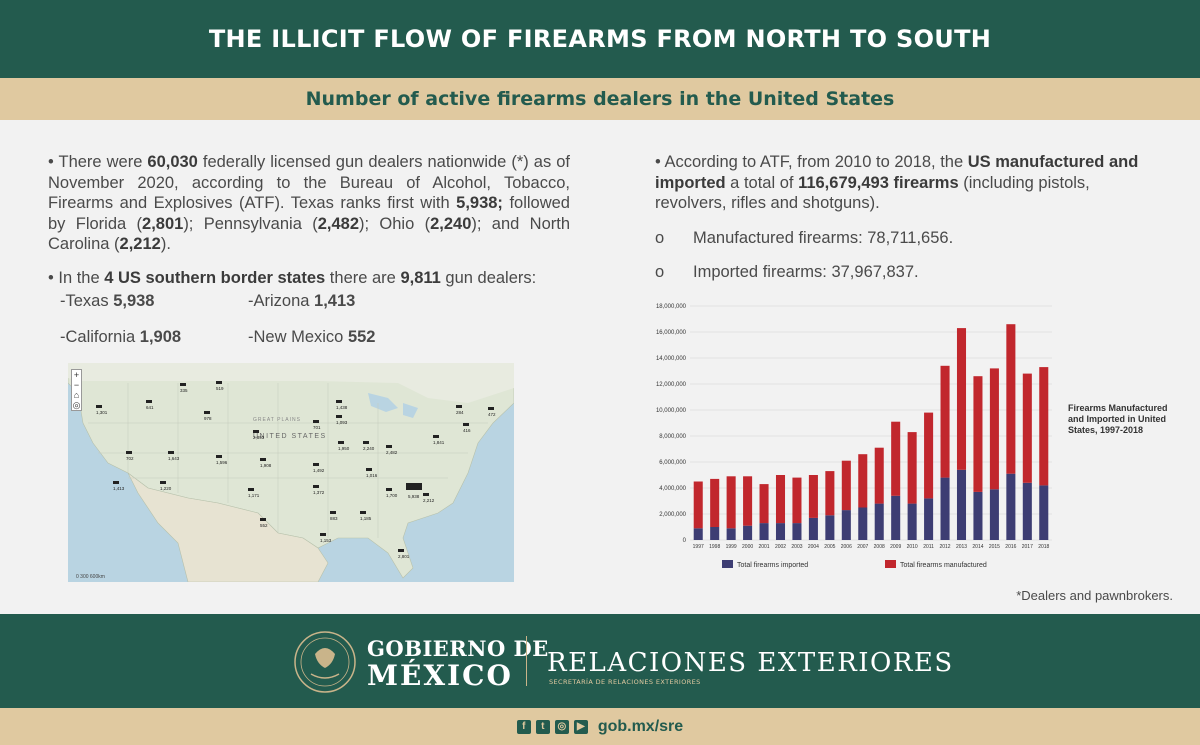  Describe the element at coordinates (369, 448) in the screenshot. I see `dealer-count-label: 2,240` at that location.